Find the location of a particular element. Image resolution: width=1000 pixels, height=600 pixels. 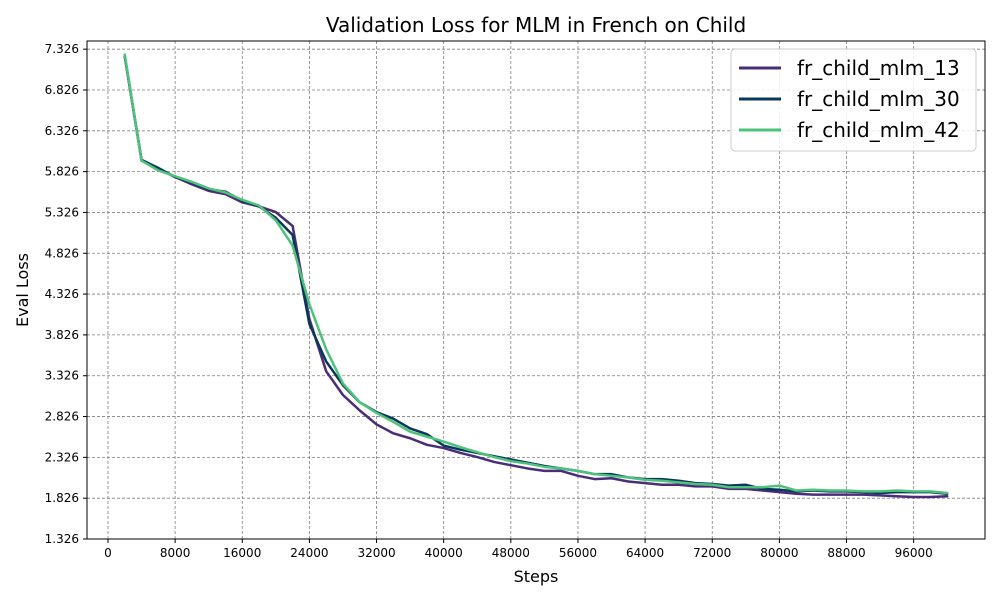

y-tick-label: 5.826 is located at coordinates (62, 172).